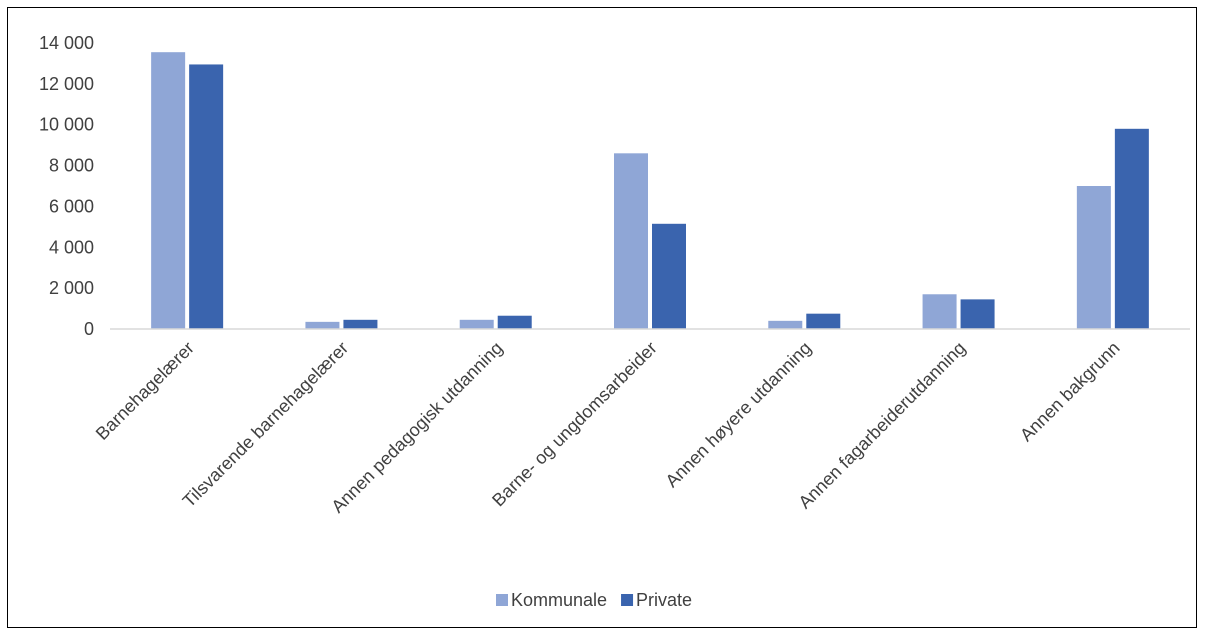 The height and width of the screenshot is (637, 1206). What do you see at coordinates (502, 600) in the screenshot?
I see `legend-swatch-kommunale` at bounding box center [502, 600].